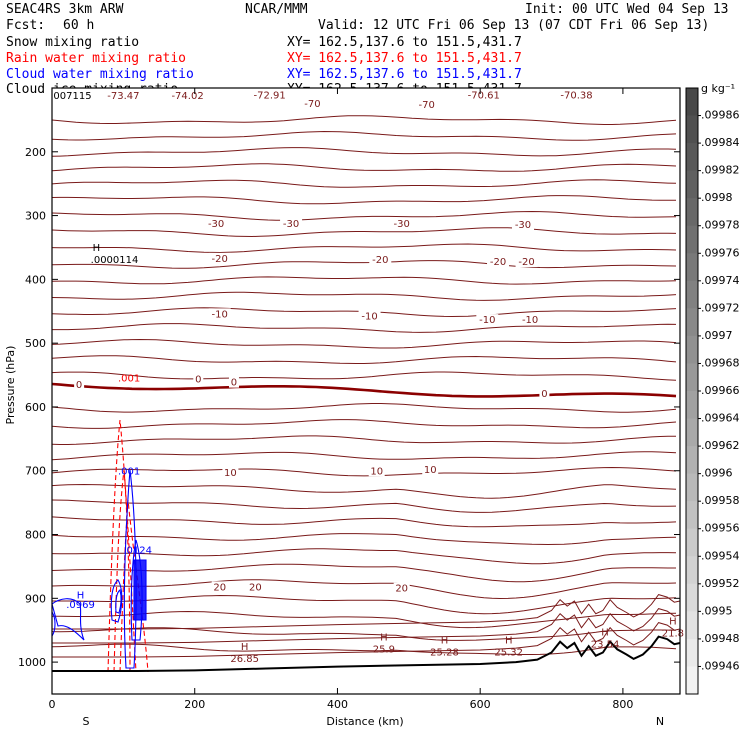 Image resolution: width=740 pixels, height=740 pixels. Describe the element at coordinates (717, 610) in the screenshot. I see `colorbar-label: .0995` at that location.